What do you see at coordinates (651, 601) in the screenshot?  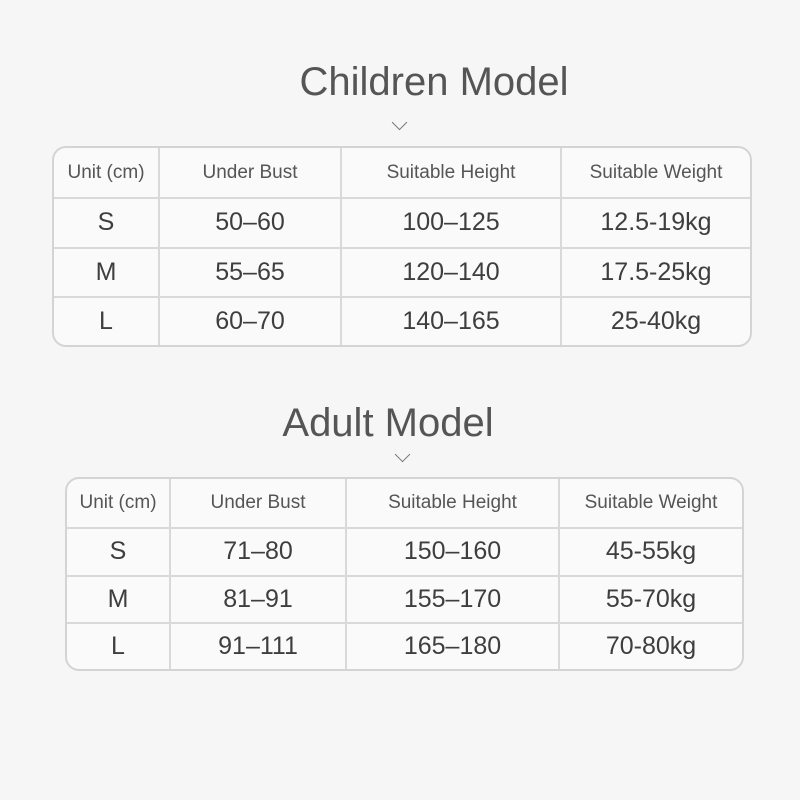 I see `weight-value: 55-70kg` at bounding box center [651, 601].